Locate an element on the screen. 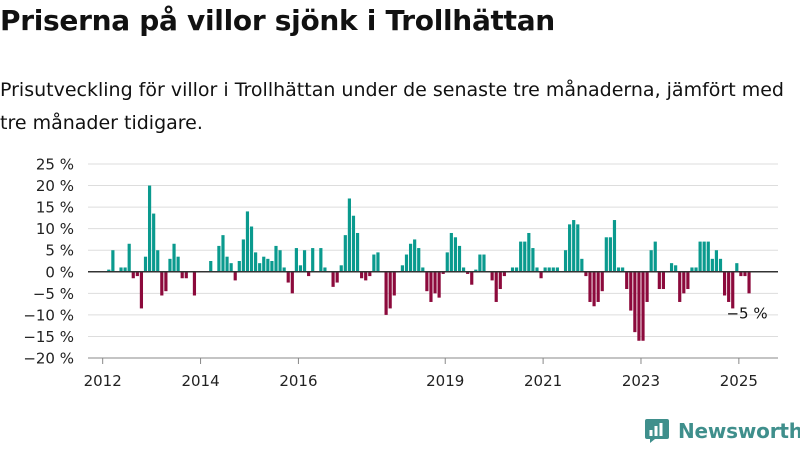  annotations: −5 % is located at coordinates (746, 313).